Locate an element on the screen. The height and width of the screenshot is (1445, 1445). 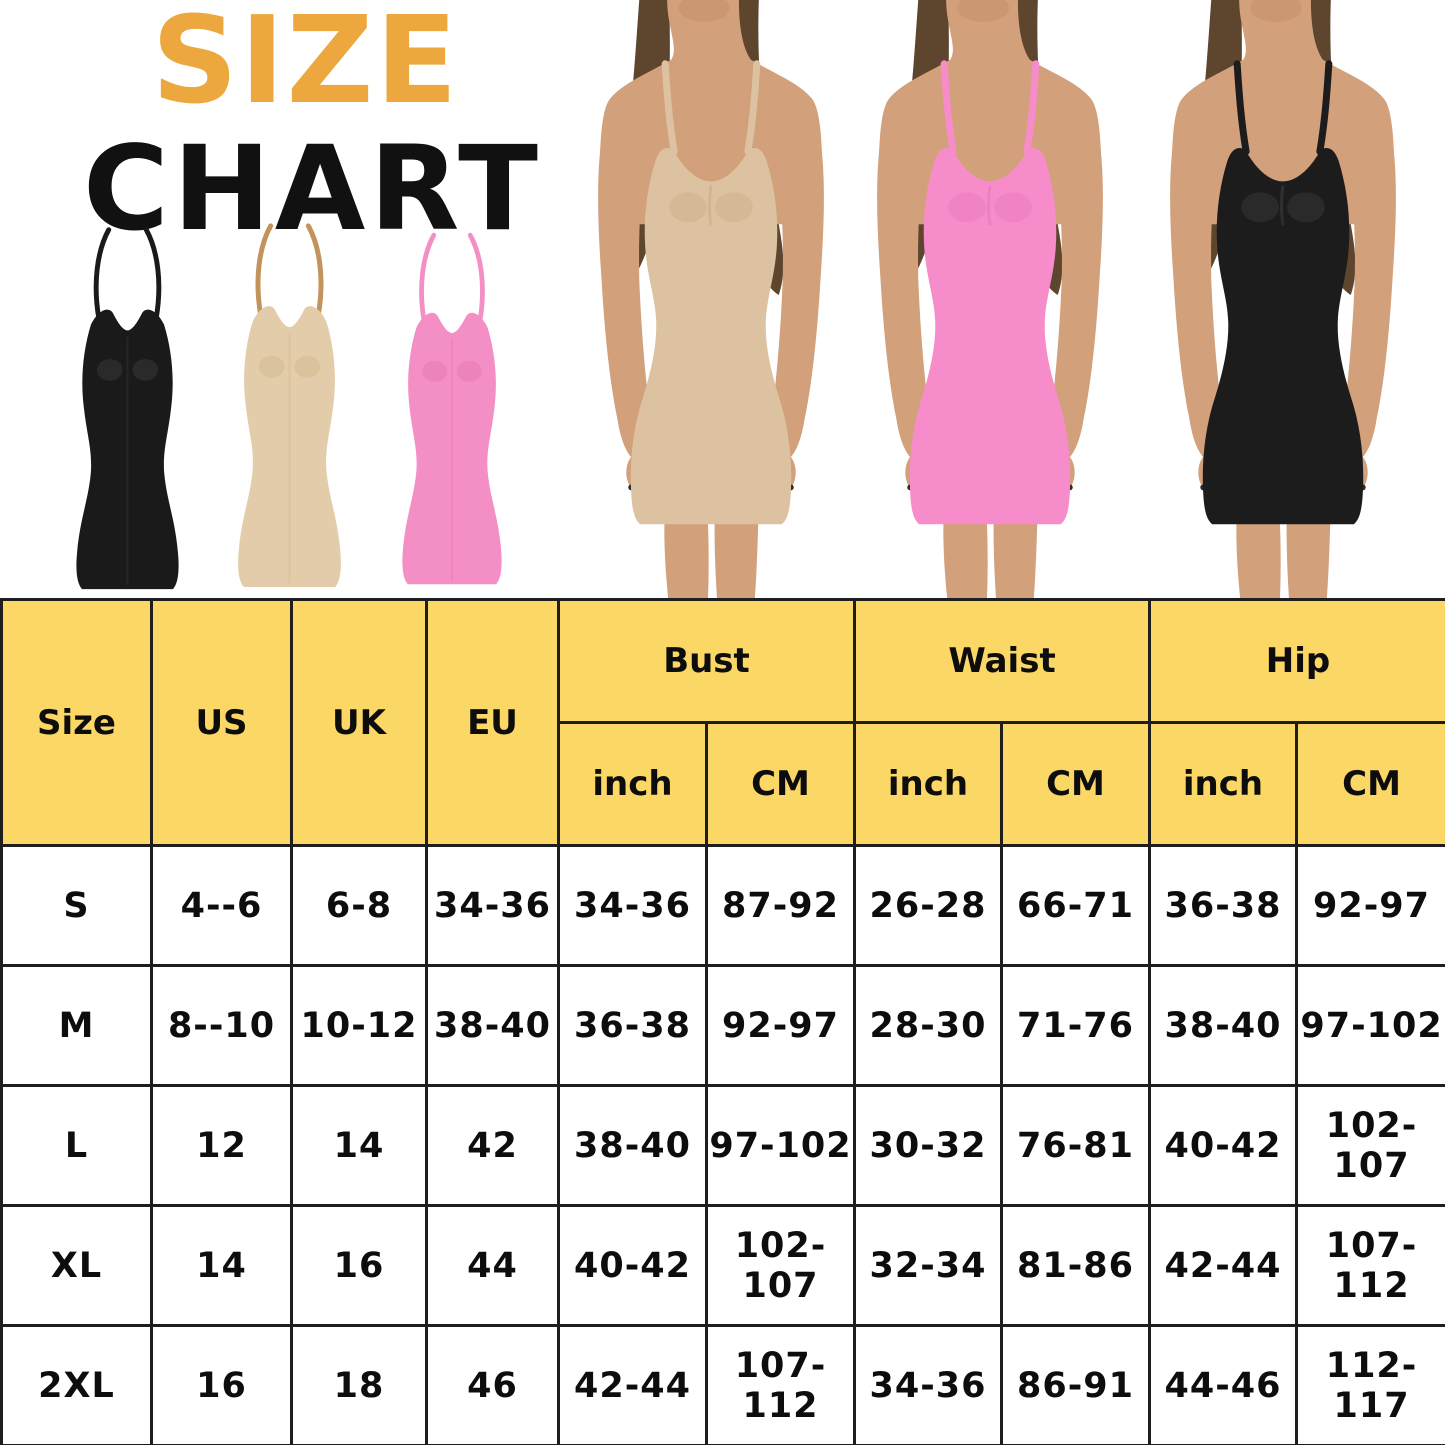
size-cell: 2XL is located at coordinates (76, 1384).